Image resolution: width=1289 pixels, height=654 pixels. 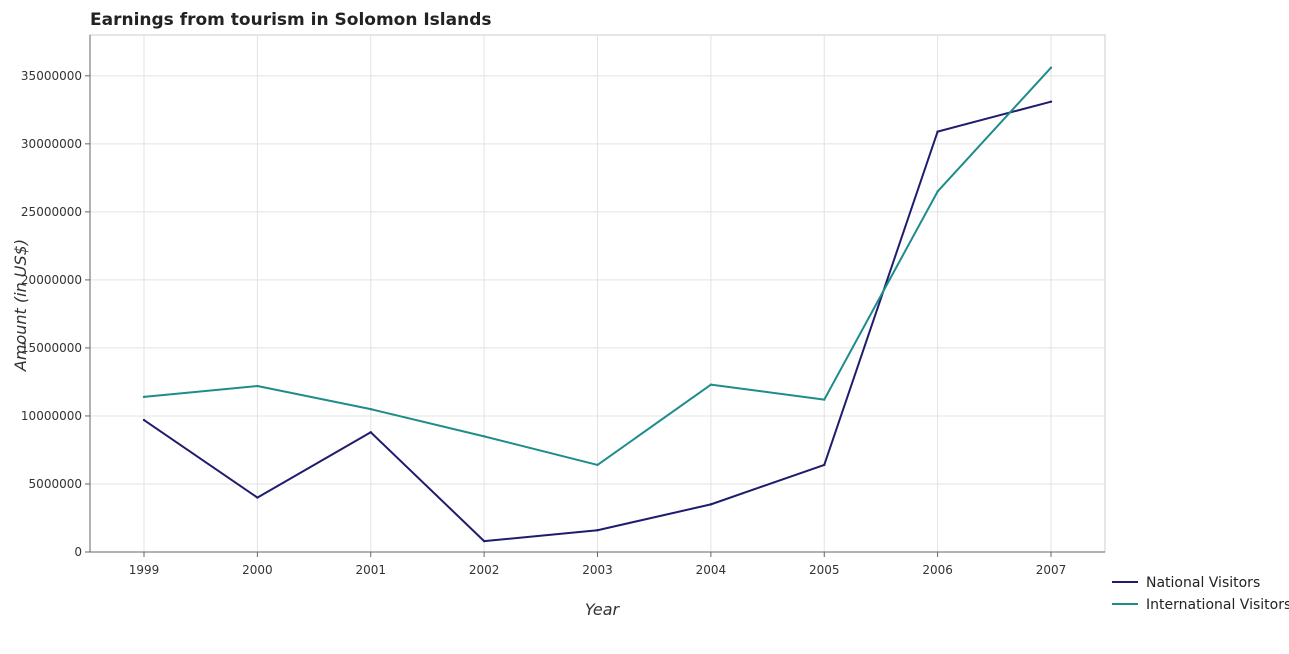 I want to click on legend-label: National Visitors, so click(x=1203, y=583).